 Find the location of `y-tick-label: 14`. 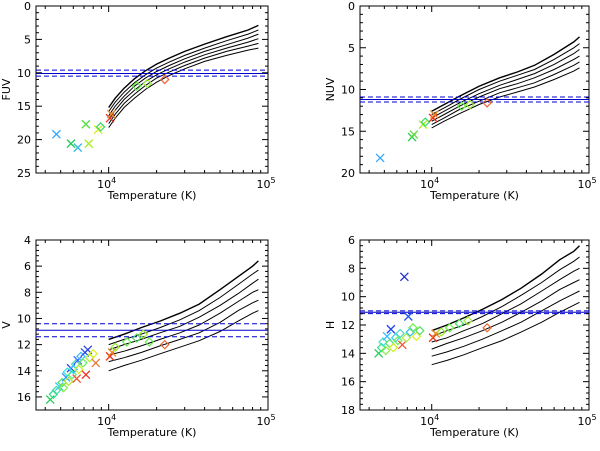

y-tick-label: 14 is located at coordinates (348, 353).